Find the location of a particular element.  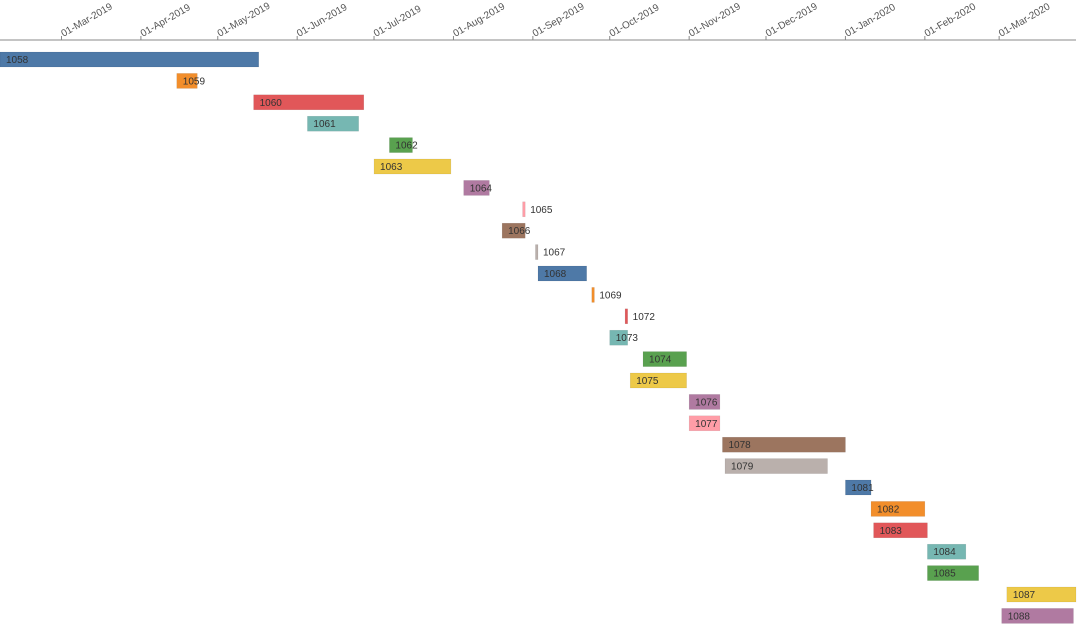

x-tick-label: 01-Feb-2020 is located at coordinates (950, 20).